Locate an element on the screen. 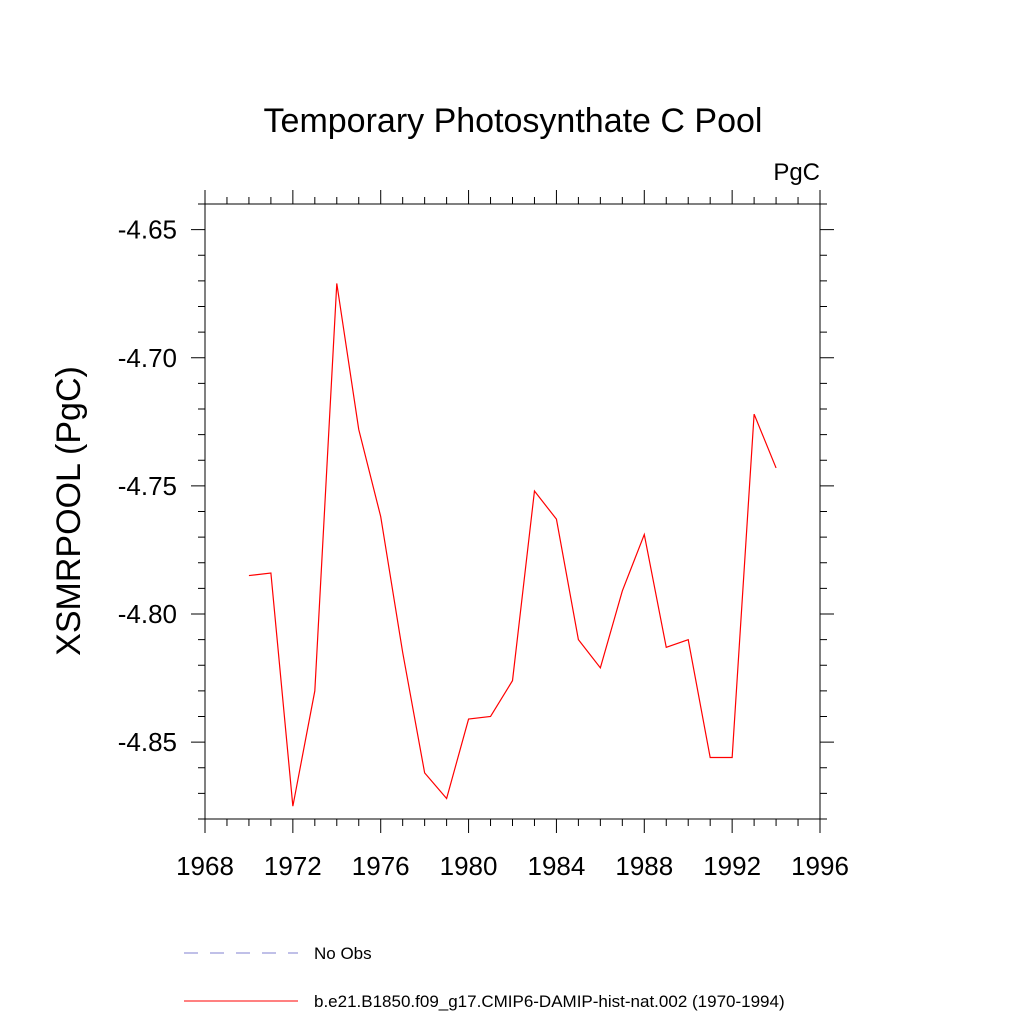  x-tick-label: 1968 is located at coordinates (205, 866).